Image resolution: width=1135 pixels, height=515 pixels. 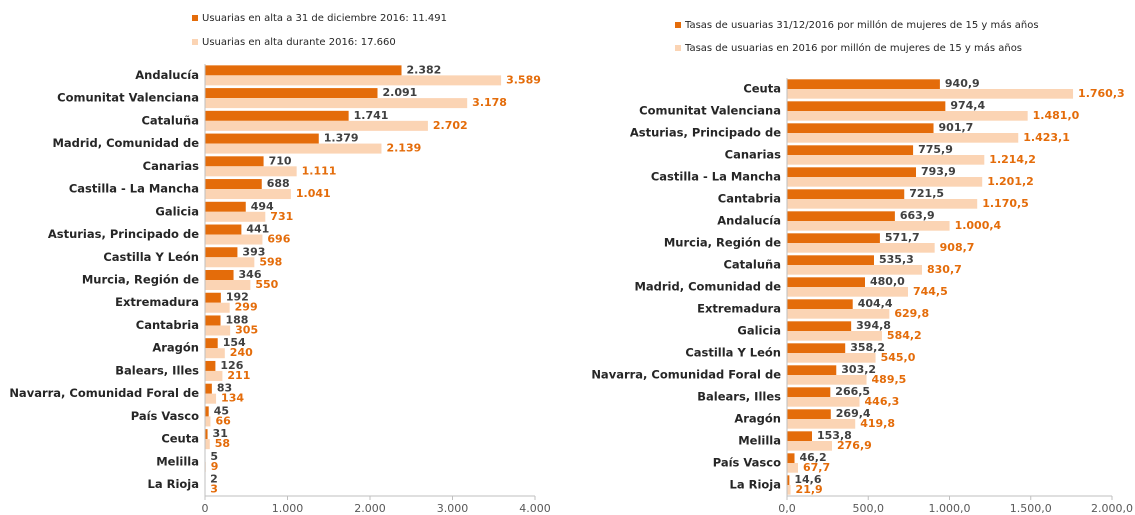 I want to click on value-label: 721,5, so click(x=926, y=193).